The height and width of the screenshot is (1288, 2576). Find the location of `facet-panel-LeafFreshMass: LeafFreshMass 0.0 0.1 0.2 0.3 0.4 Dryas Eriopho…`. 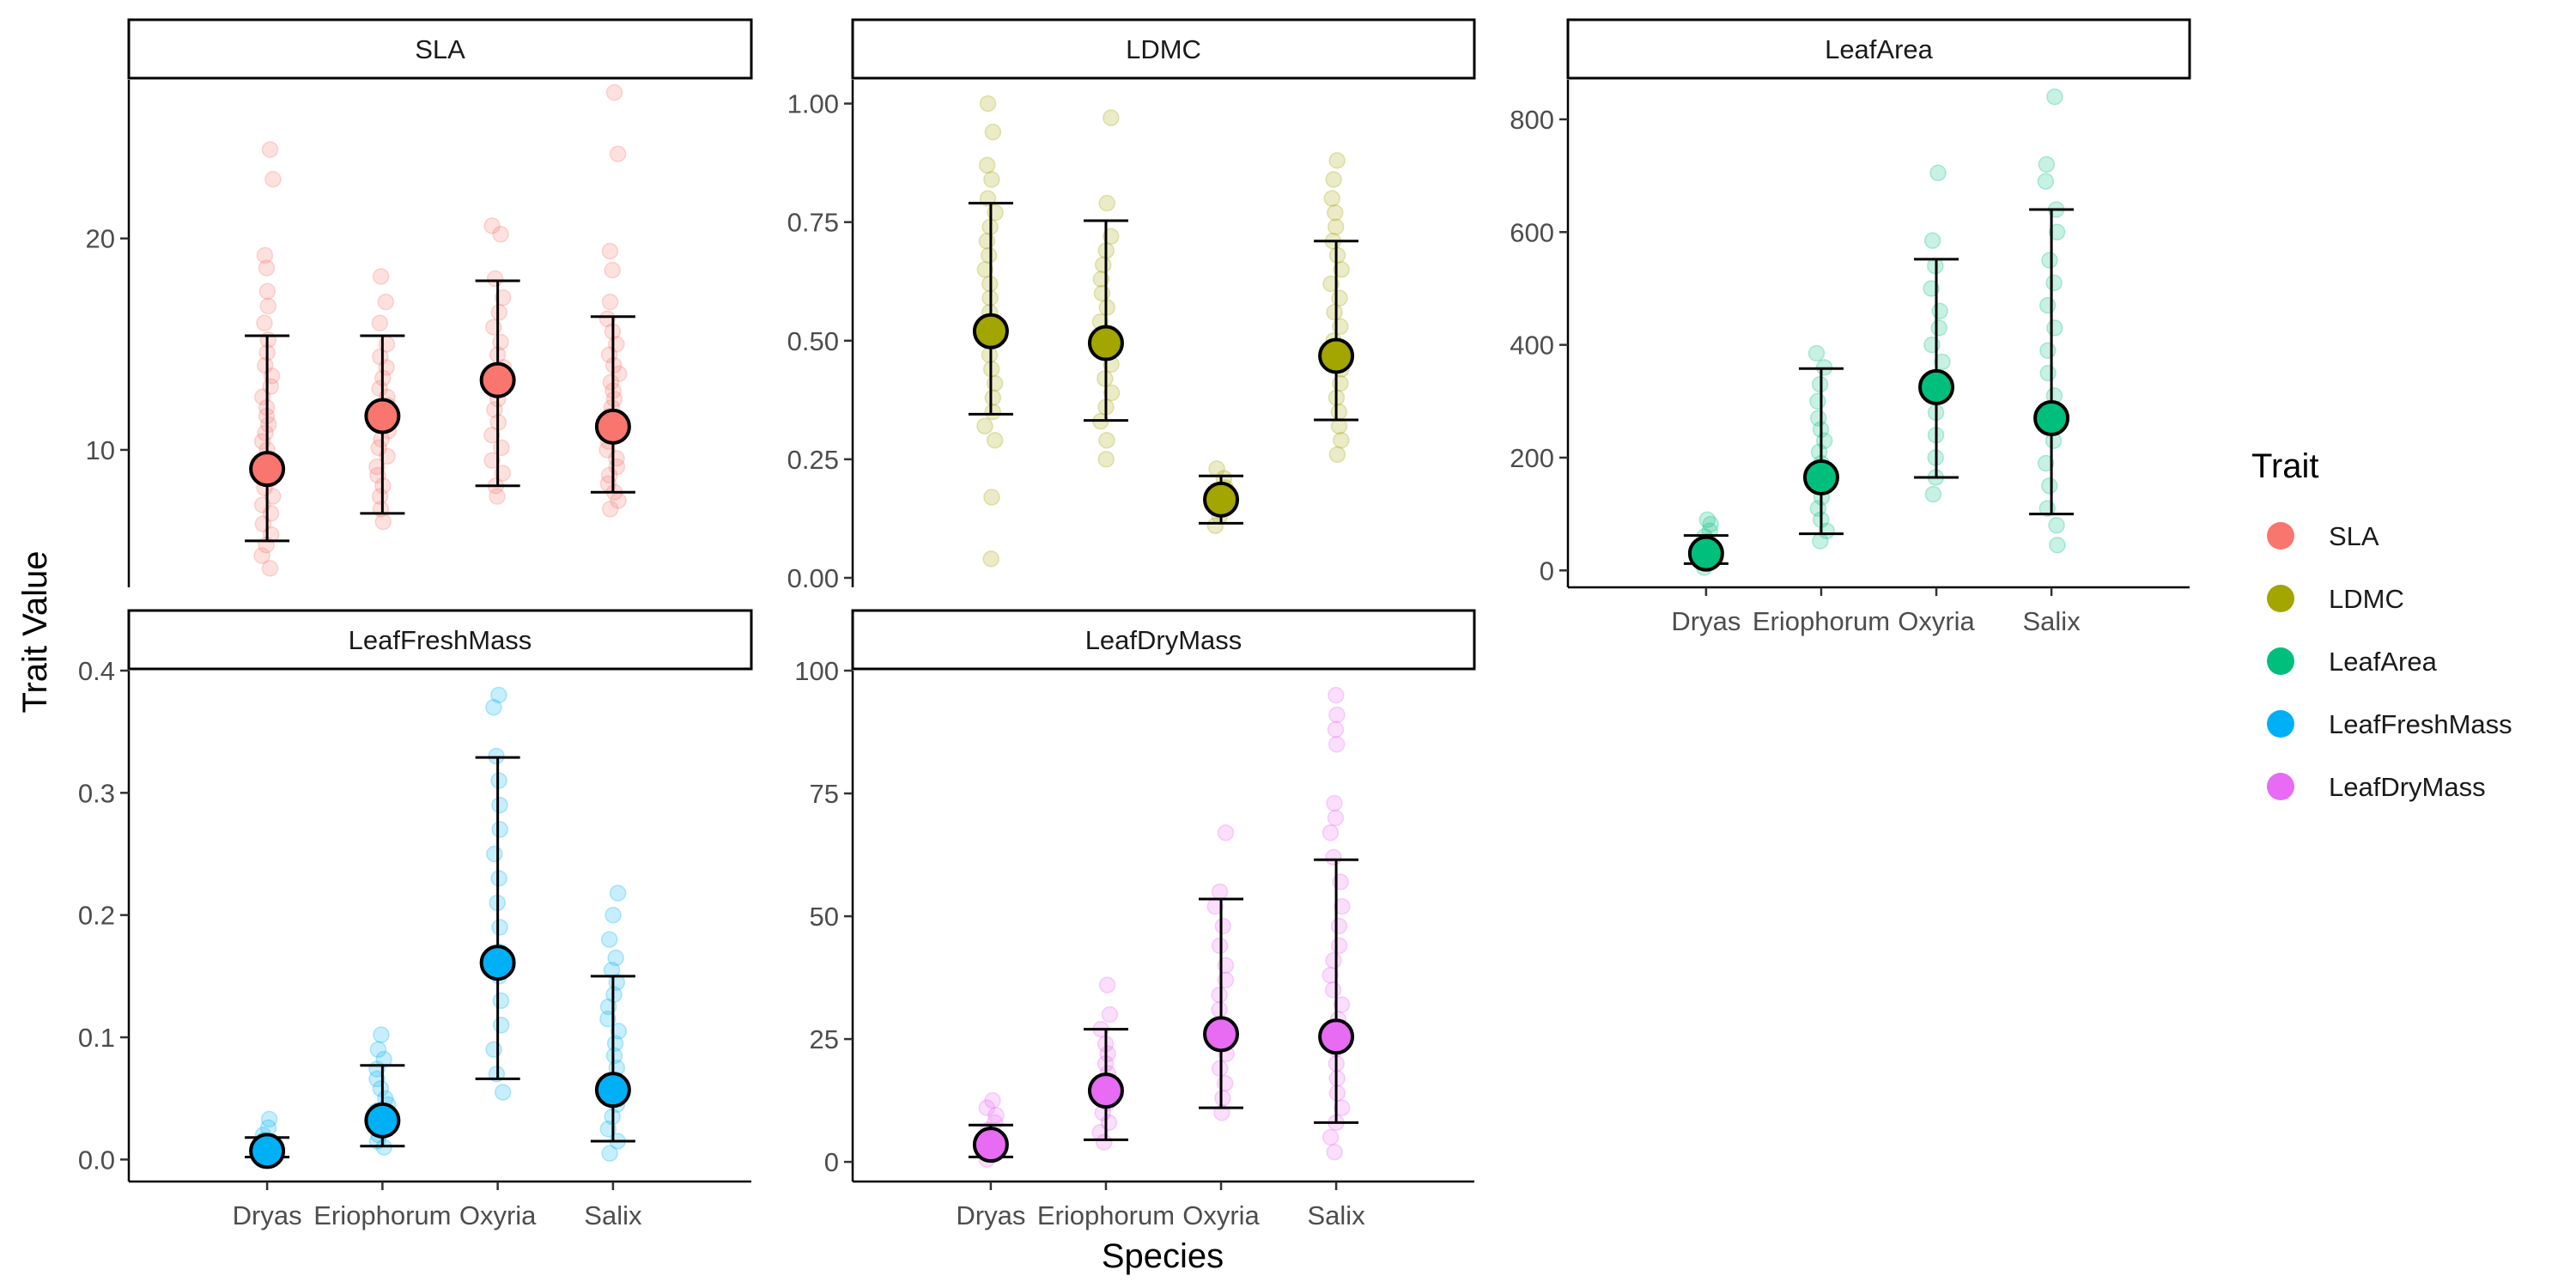

facet-panel-LeafFreshMass: LeafFreshMass 0.0 0.1 0.2 0.3 0.4 Dryas Eriopho… is located at coordinates (415, 919).